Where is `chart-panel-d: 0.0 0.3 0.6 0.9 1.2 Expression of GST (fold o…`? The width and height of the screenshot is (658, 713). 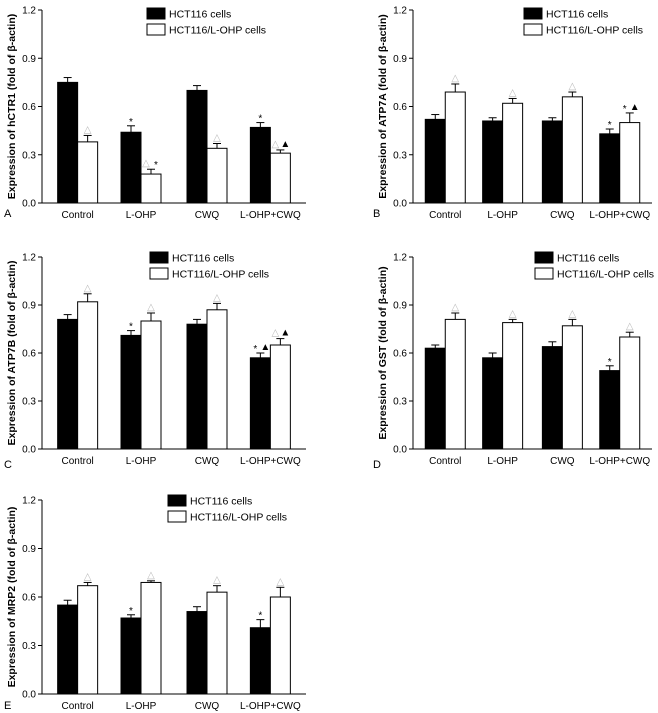
chart-panel-d: 0.0 0.3 0.6 0.9 1.2 Expression of GST (fold o… is located at coordinates (513, 361).